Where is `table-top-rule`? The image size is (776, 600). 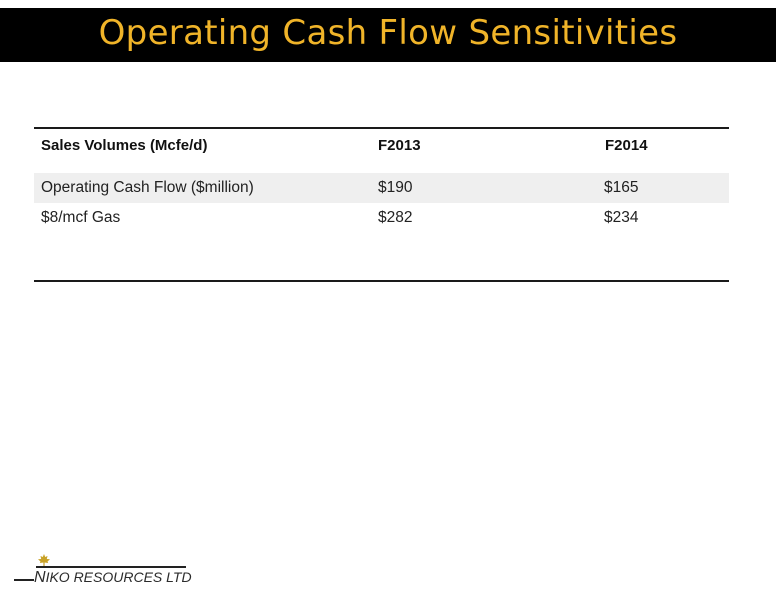 table-top-rule is located at coordinates (381, 128).